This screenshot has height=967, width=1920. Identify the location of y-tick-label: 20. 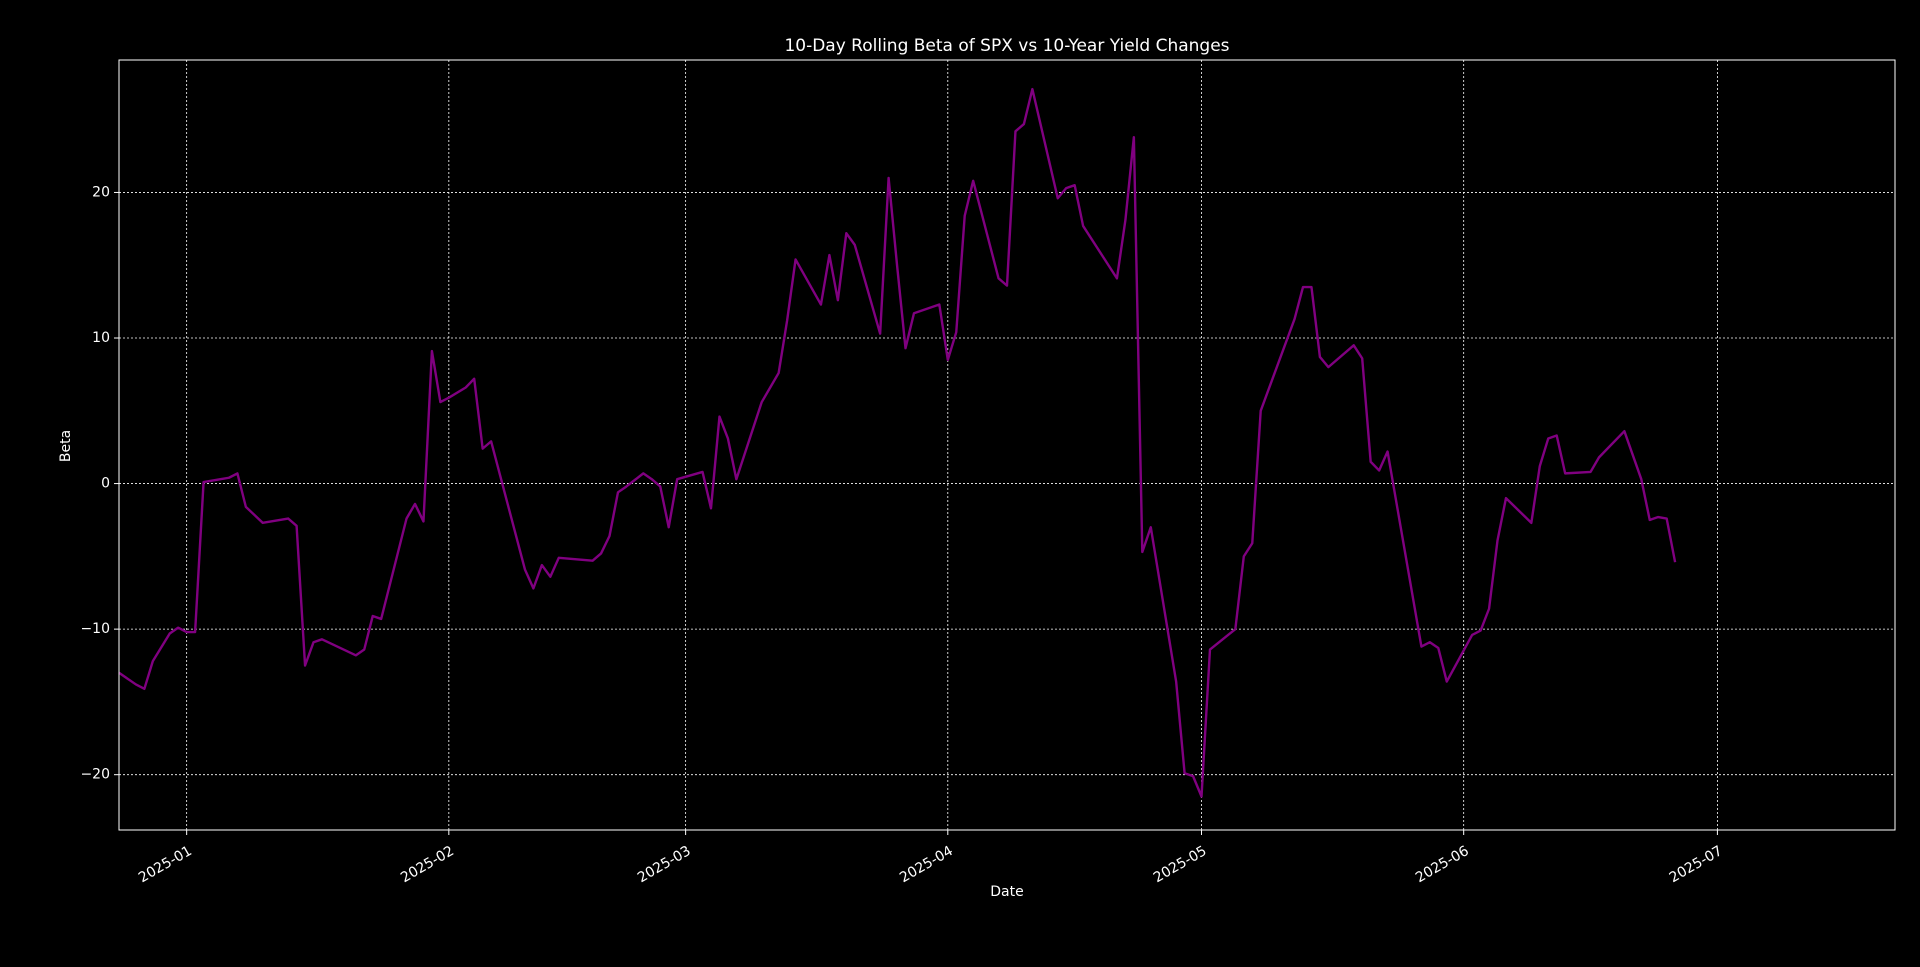
(101, 192).